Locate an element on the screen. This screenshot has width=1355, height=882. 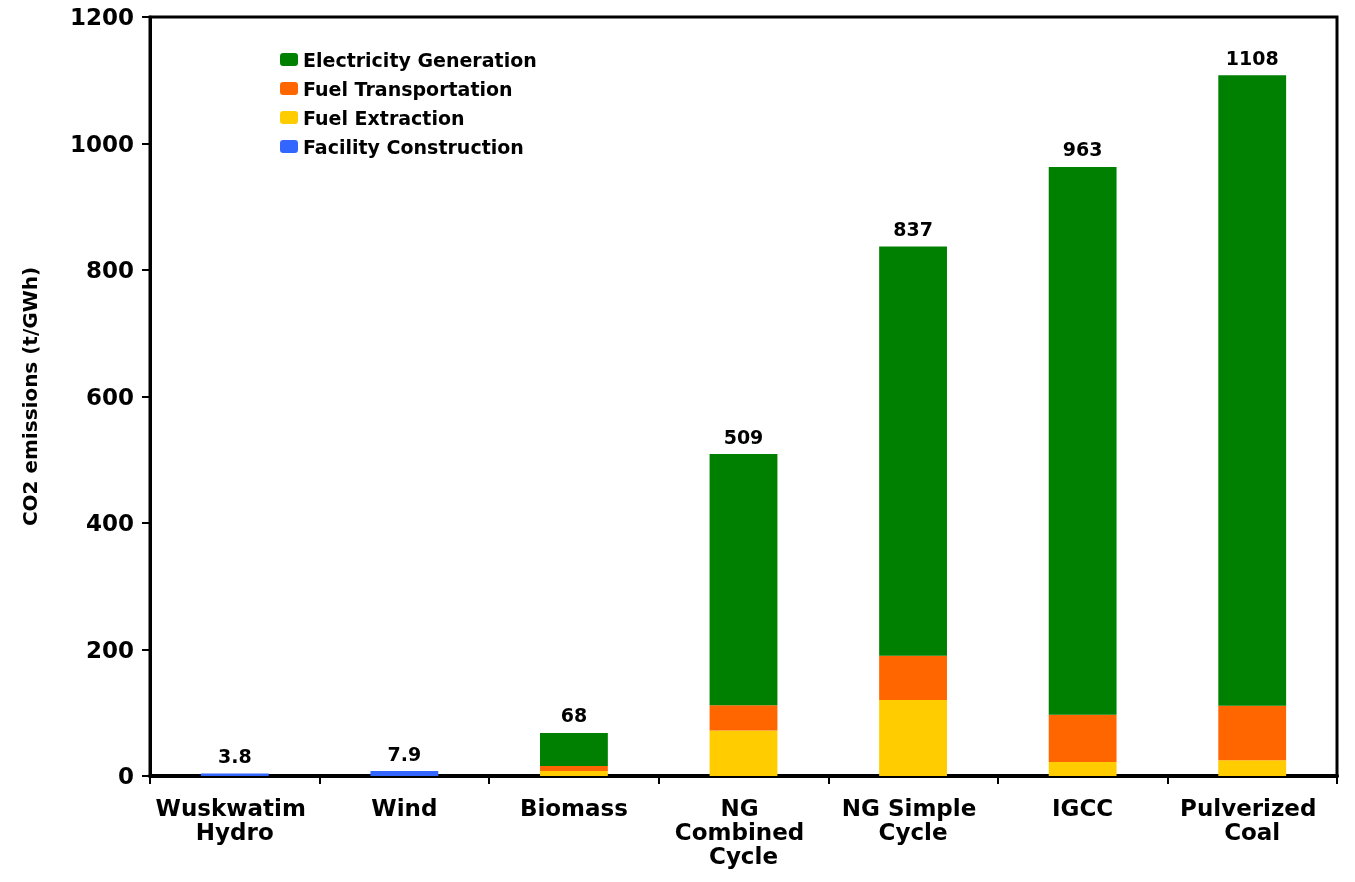
total-label: 3.8 is located at coordinates (234, 756).